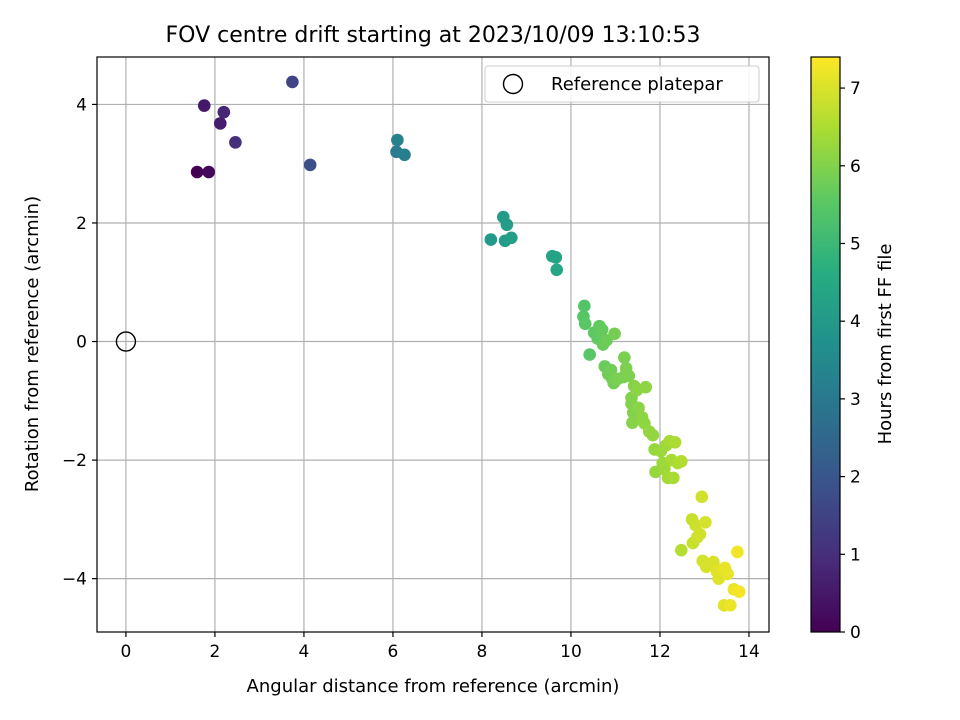 The image size is (960, 720). What do you see at coordinates (482, 652) in the screenshot?
I see `x-tick-label: 8` at bounding box center [482, 652].